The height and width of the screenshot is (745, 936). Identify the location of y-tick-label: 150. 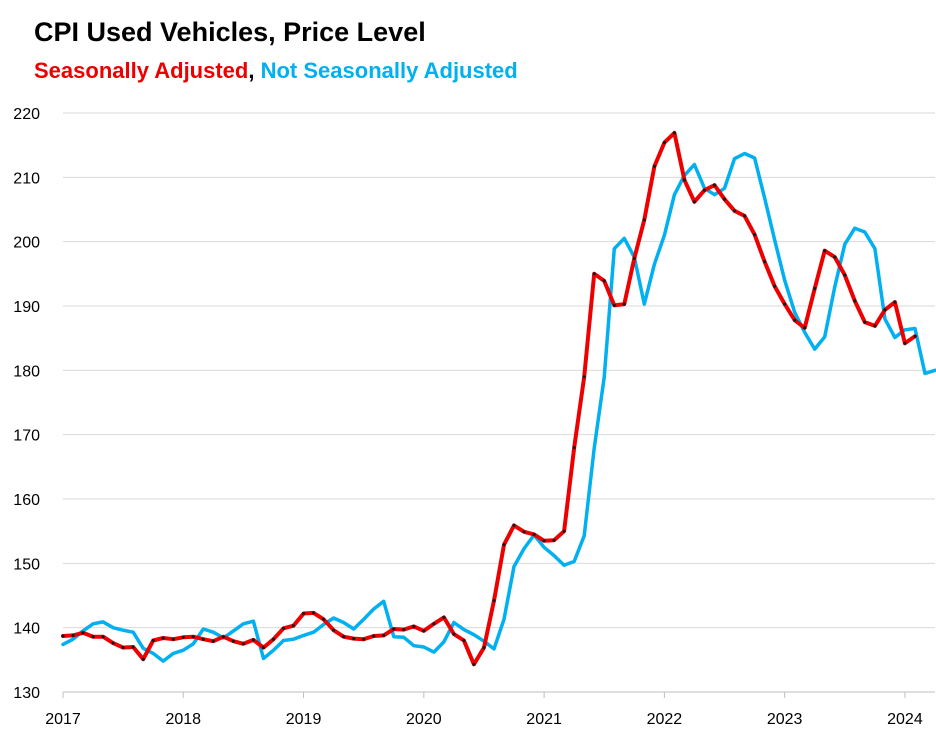
(26, 564).